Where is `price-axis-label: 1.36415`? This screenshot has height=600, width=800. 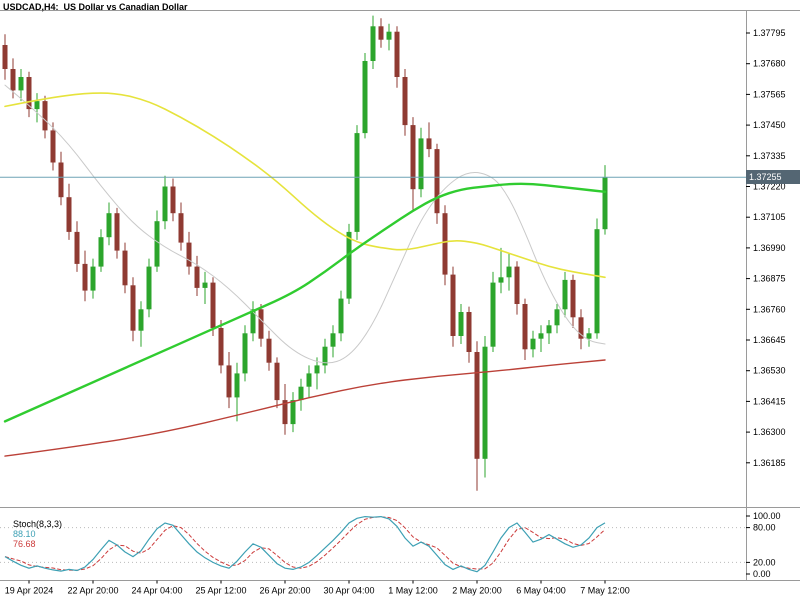
price-axis-label: 1.36415 is located at coordinates (769, 401).